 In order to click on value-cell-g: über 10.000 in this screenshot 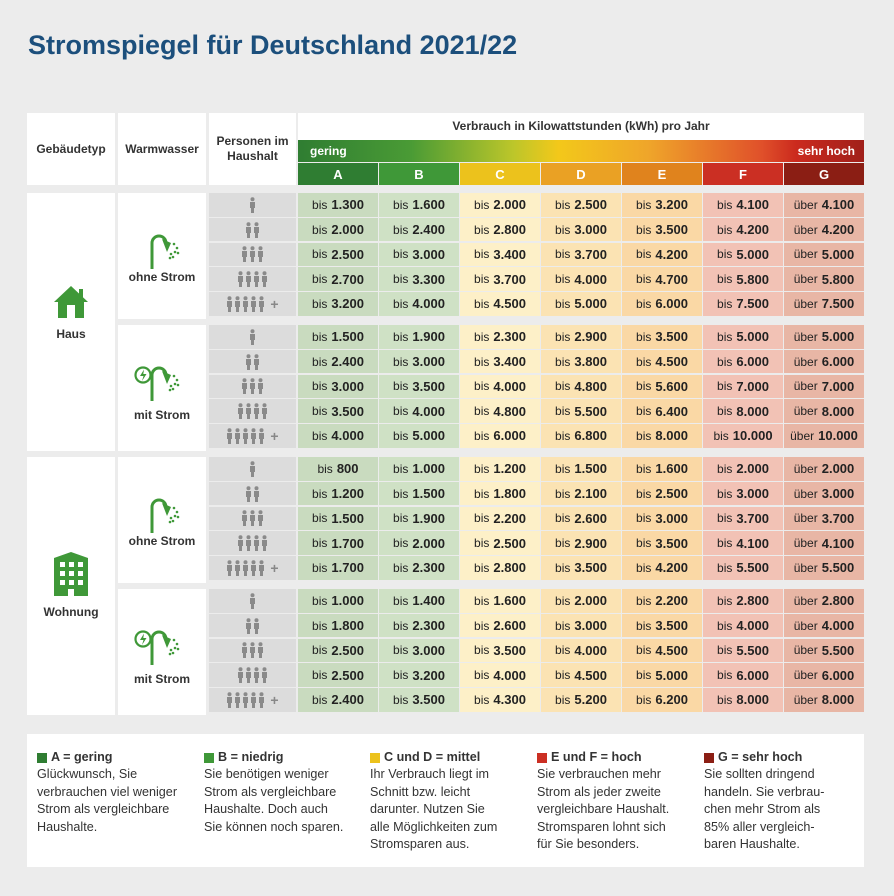, I will do `click(824, 436)`.